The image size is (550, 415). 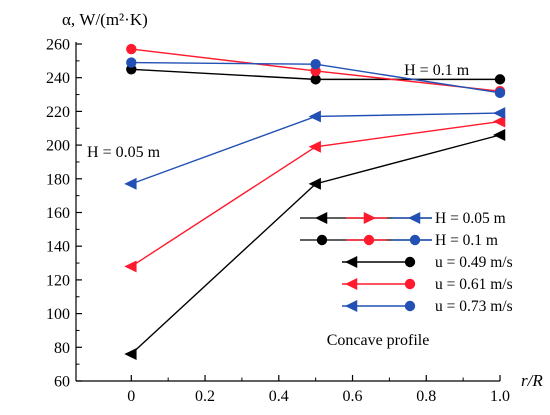 What do you see at coordinates (205, 396) in the screenshot?
I see `x-tick-label: 0.2` at bounding box center [205, 396].